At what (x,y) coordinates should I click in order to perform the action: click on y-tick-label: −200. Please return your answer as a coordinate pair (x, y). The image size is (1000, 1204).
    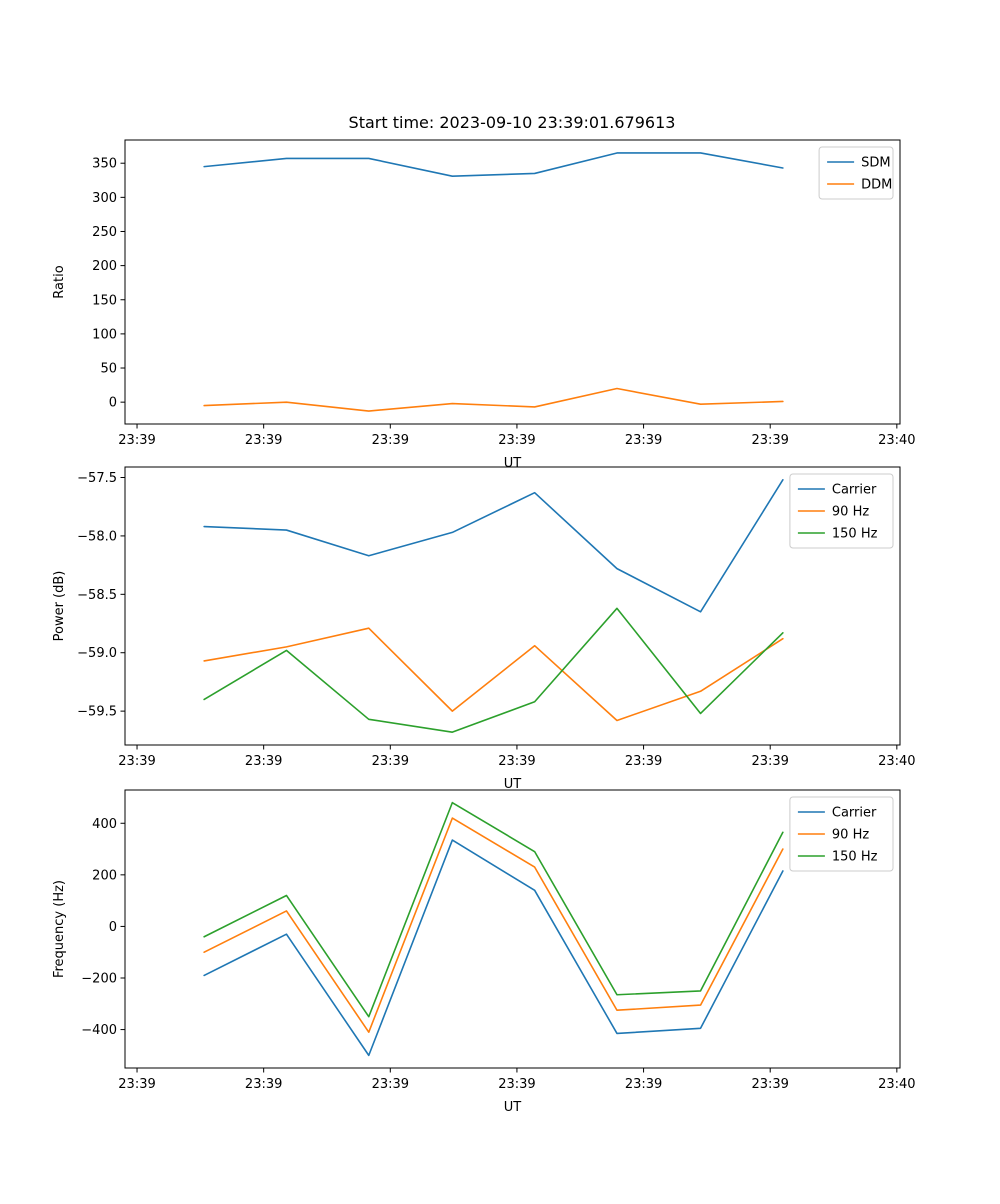
    Looking at the image, I should click on (99, 978).